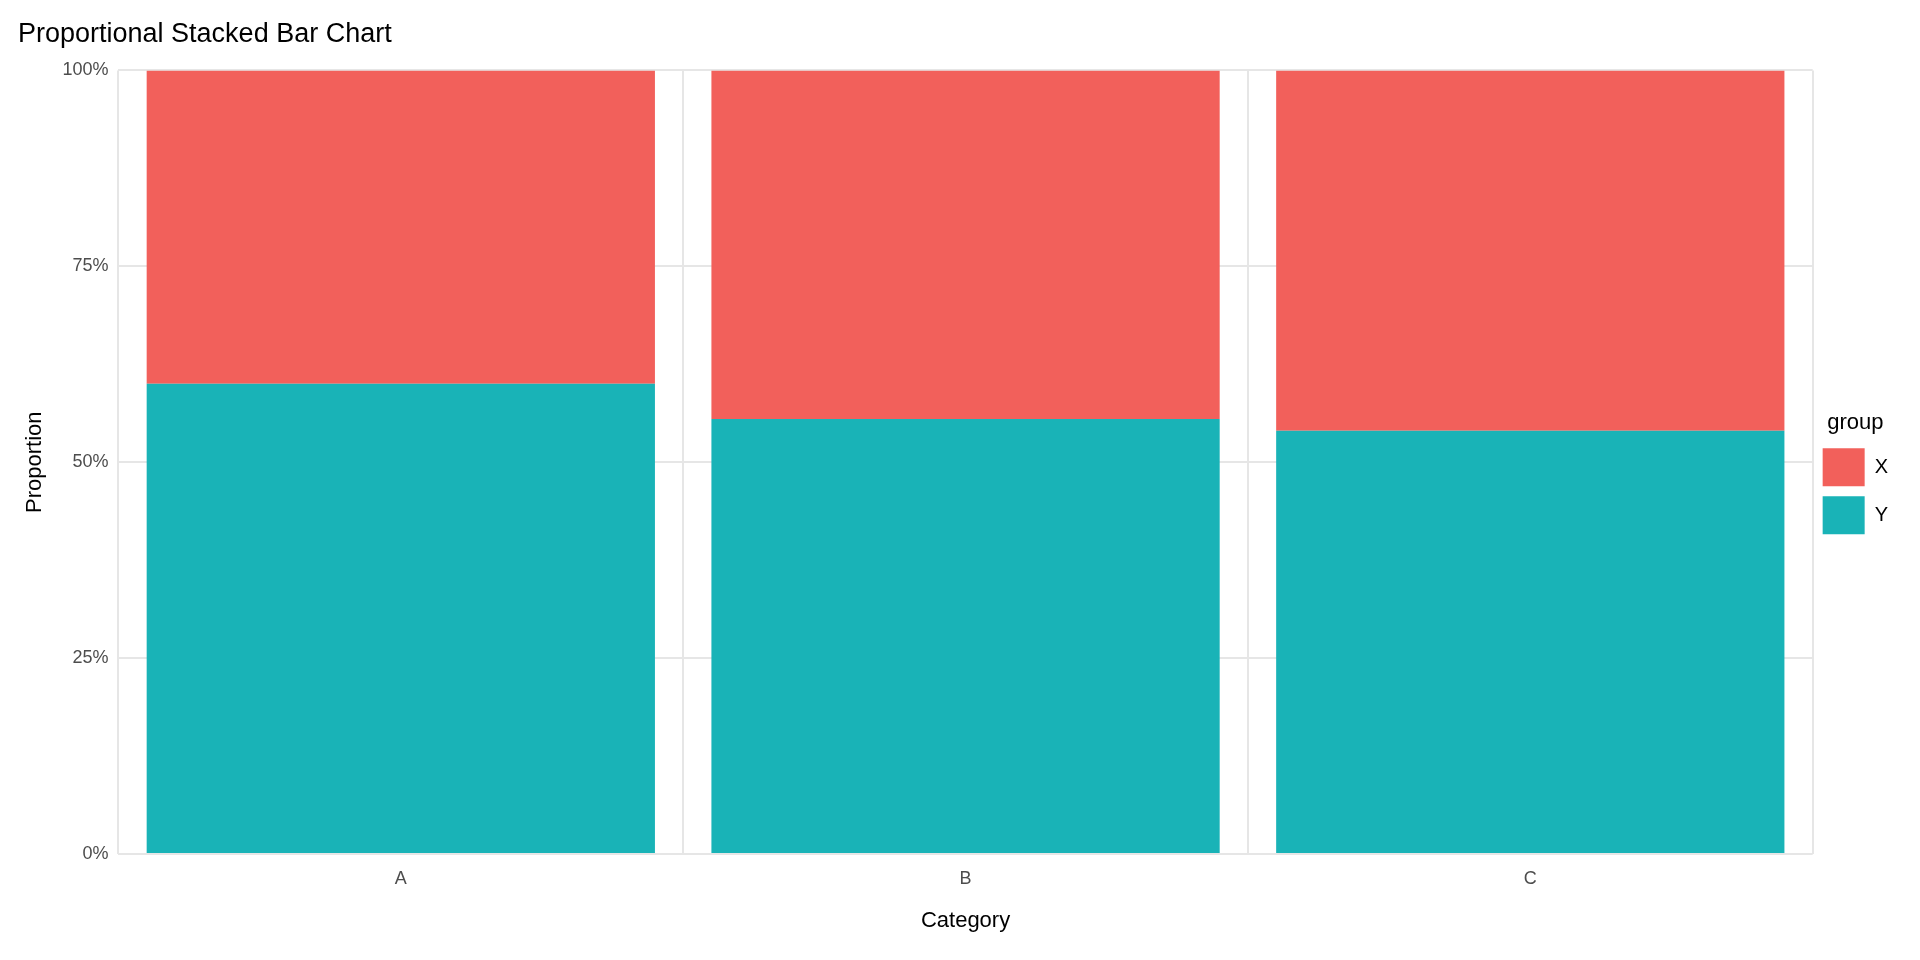  Describe the element at coordinates (1881, 465) in the screenshot. I see `legend-label: X` at that location.